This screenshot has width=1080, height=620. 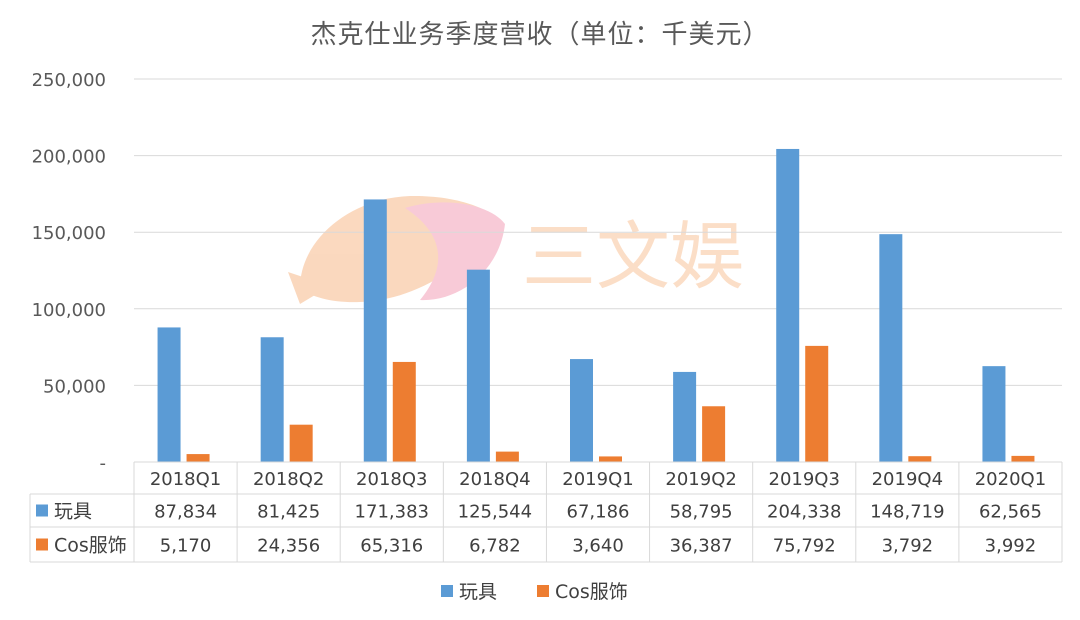 I want to click on data-label: 36,387, so click(x=701, y=546).